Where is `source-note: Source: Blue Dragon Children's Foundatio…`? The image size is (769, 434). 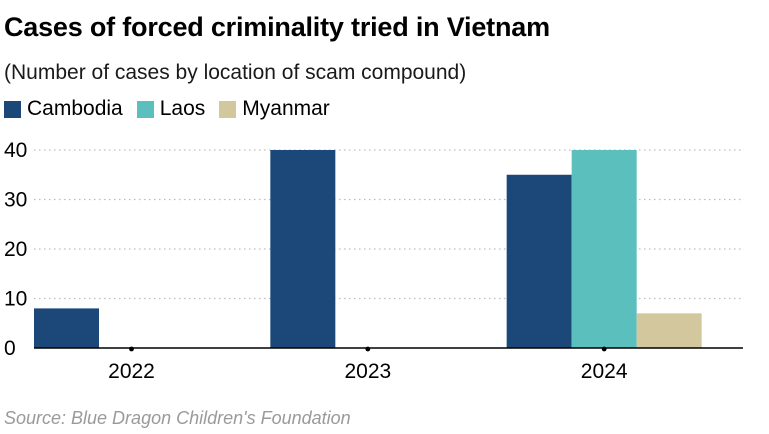 source-note: Source: Blue Dragon Children's Foundatio… is located at coordinates (177, 418).